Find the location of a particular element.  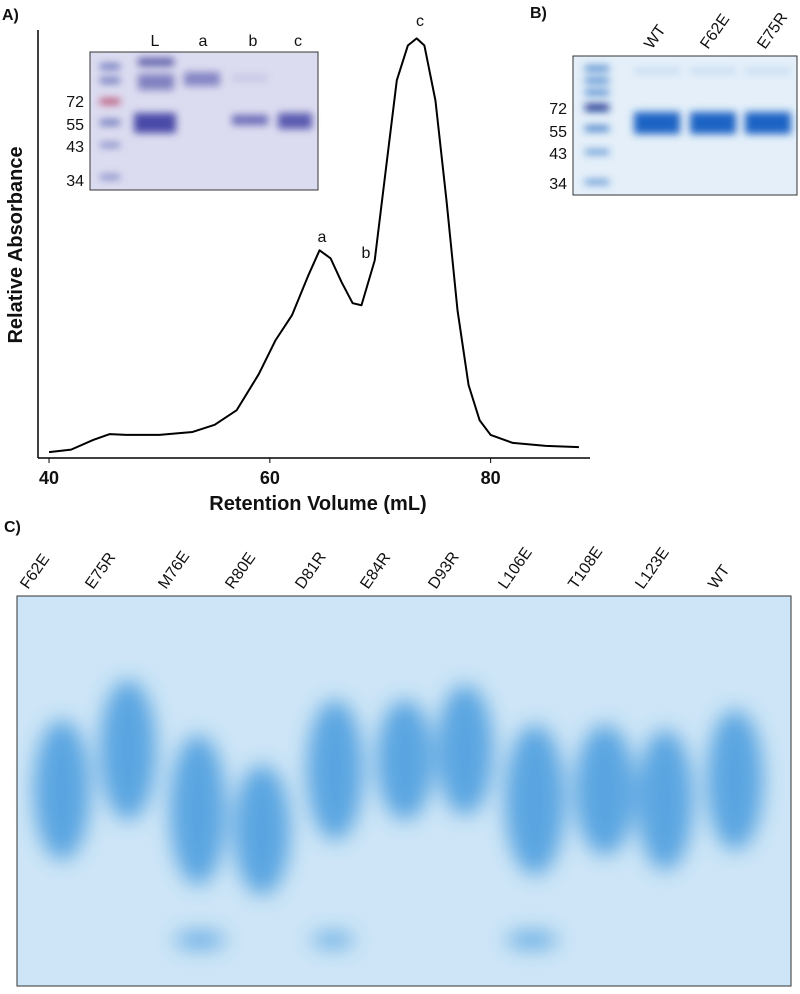

peak-annotation: b is located at coordinates (366, 253).